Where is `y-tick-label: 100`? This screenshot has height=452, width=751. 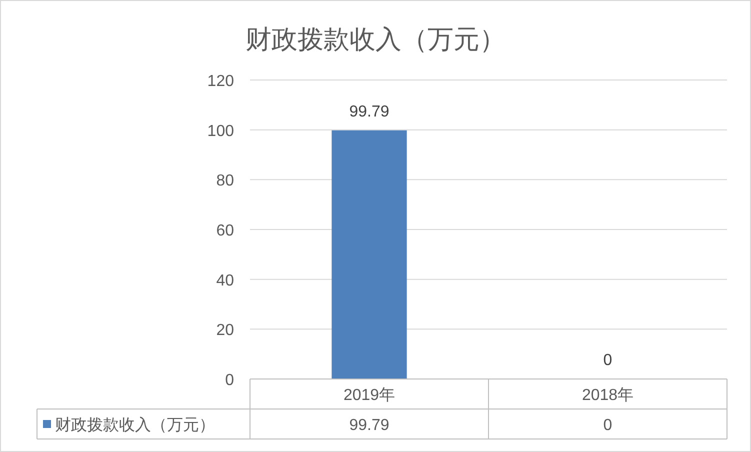
y-tick-label: 100 is located at coordinates (220, 131).